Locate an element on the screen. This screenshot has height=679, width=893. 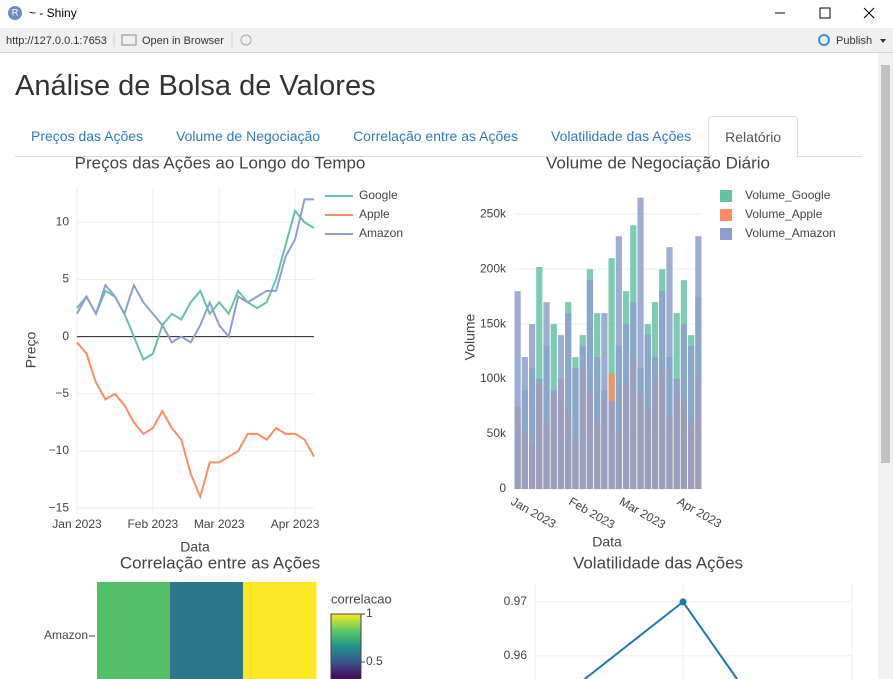
legend-label: Apple is located at coordinates (374, 214).